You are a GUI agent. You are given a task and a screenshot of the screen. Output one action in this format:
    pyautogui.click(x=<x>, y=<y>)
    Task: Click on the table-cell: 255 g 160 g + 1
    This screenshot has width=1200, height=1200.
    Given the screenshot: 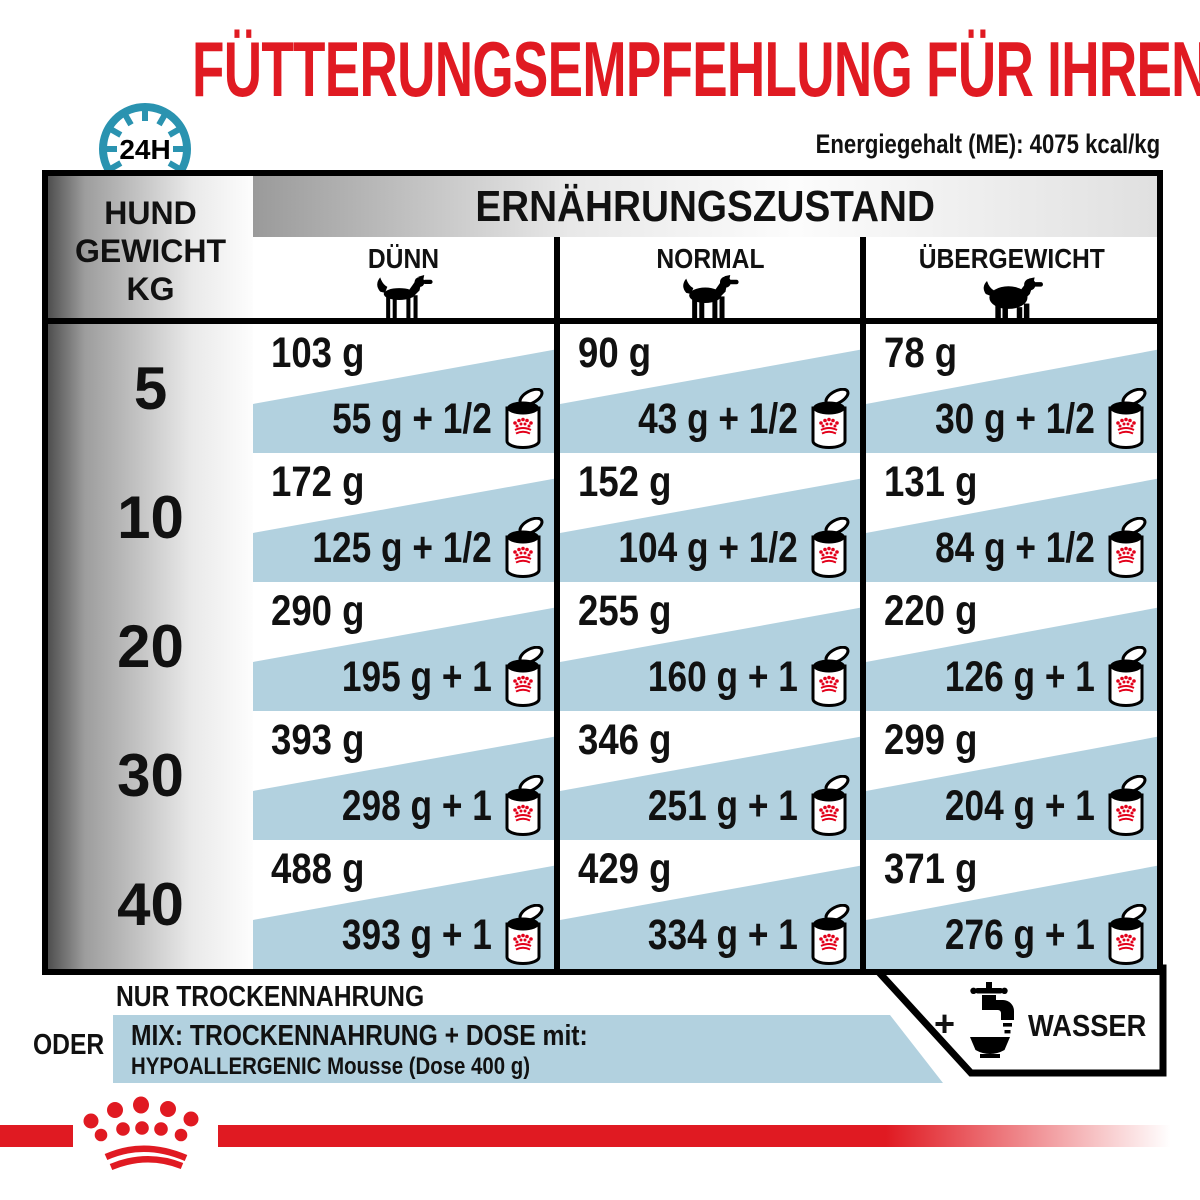 What is the action you would take?
    pyautogui.click(x=710, y=646)
    